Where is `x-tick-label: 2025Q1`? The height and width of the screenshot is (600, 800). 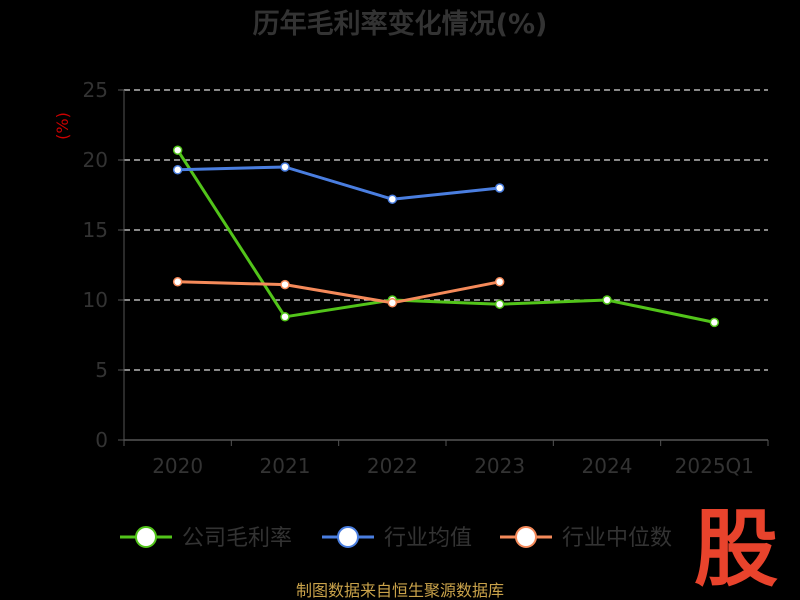 x-tick-label: 2025Q1 is located at coordinates (714, 466).